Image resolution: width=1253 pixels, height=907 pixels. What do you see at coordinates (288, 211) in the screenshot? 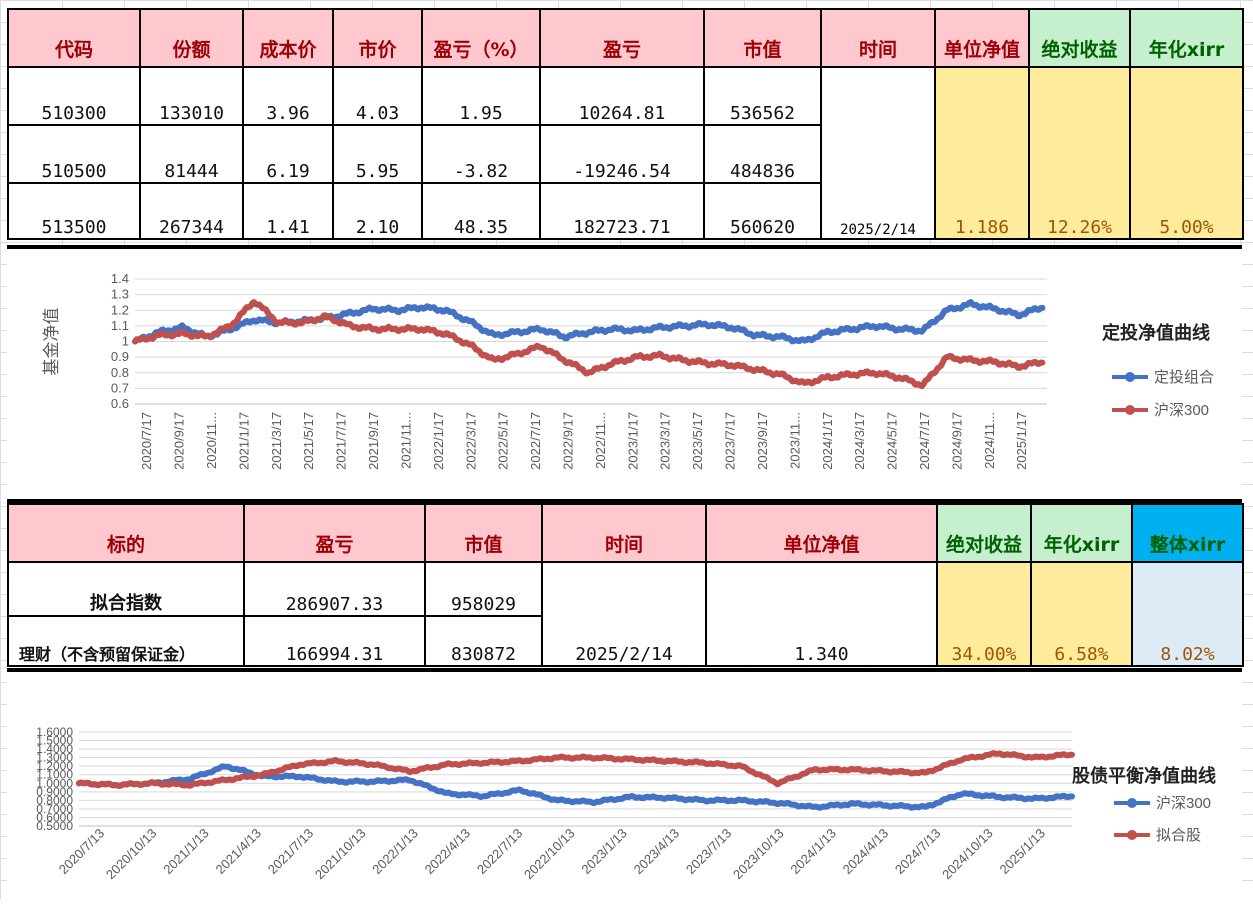
I see `cost-cell: 1.41` at bounding box center [288, 211].